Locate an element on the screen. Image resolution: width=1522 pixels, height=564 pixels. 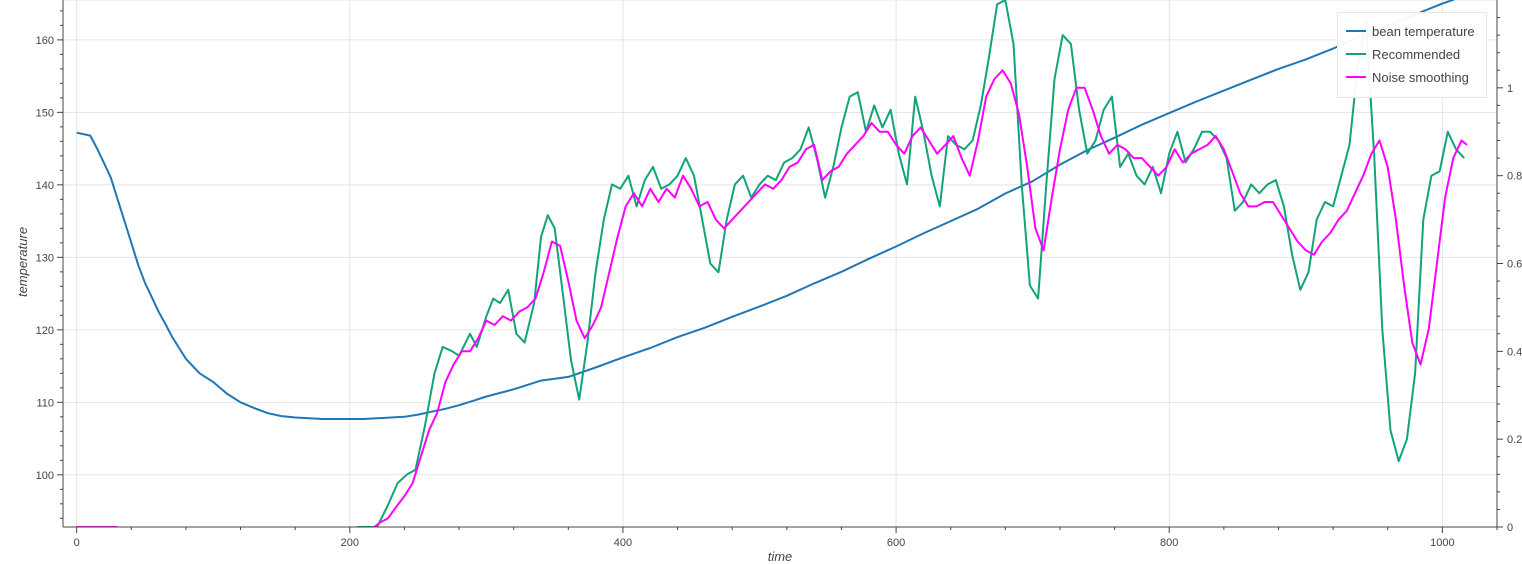
x-tick-label: 400 is located at coordinates (623, 543).